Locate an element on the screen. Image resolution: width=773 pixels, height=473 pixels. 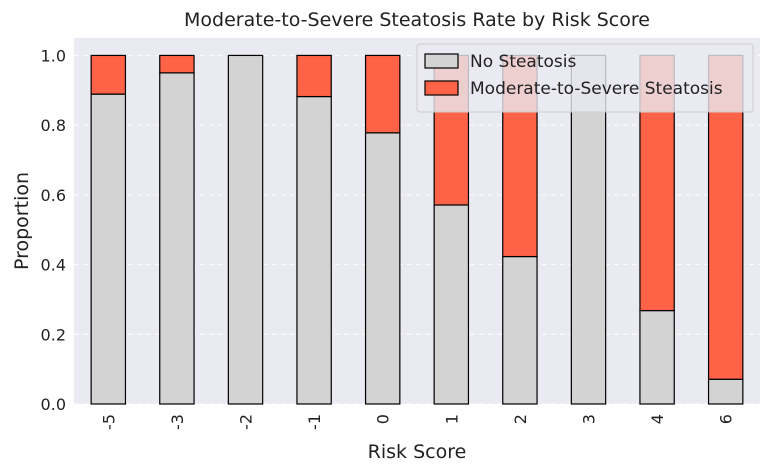
y-tick-label: 0.6 is located at coordinates (53, 195).